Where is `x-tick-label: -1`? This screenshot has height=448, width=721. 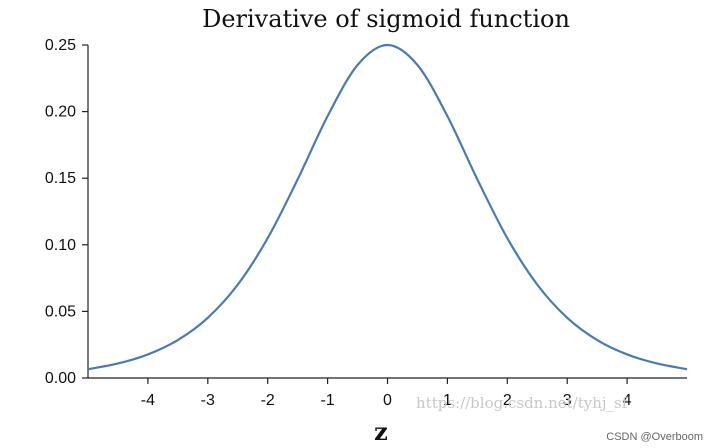 x-tick-label: -1 is located at coordinates (327, 400).